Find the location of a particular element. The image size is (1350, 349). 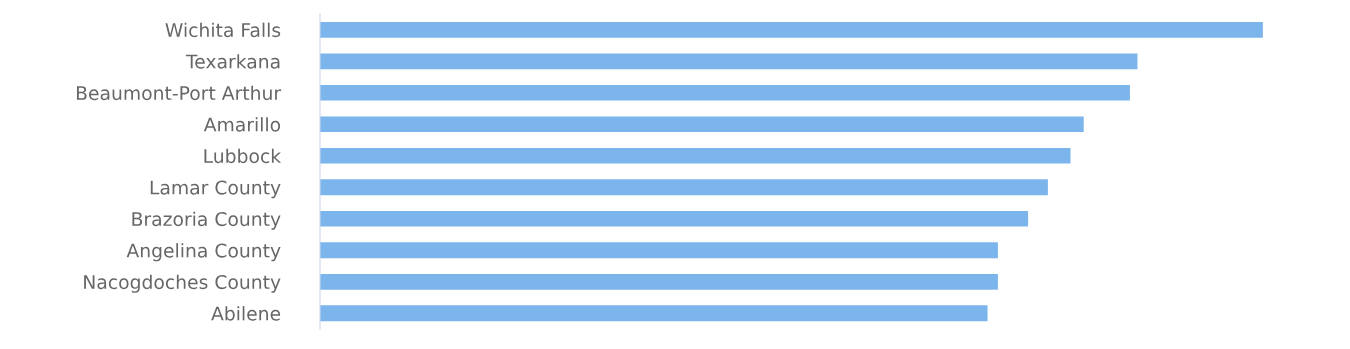

y-tick-label: Nacogdoches County is located at coordinates (182, 283).